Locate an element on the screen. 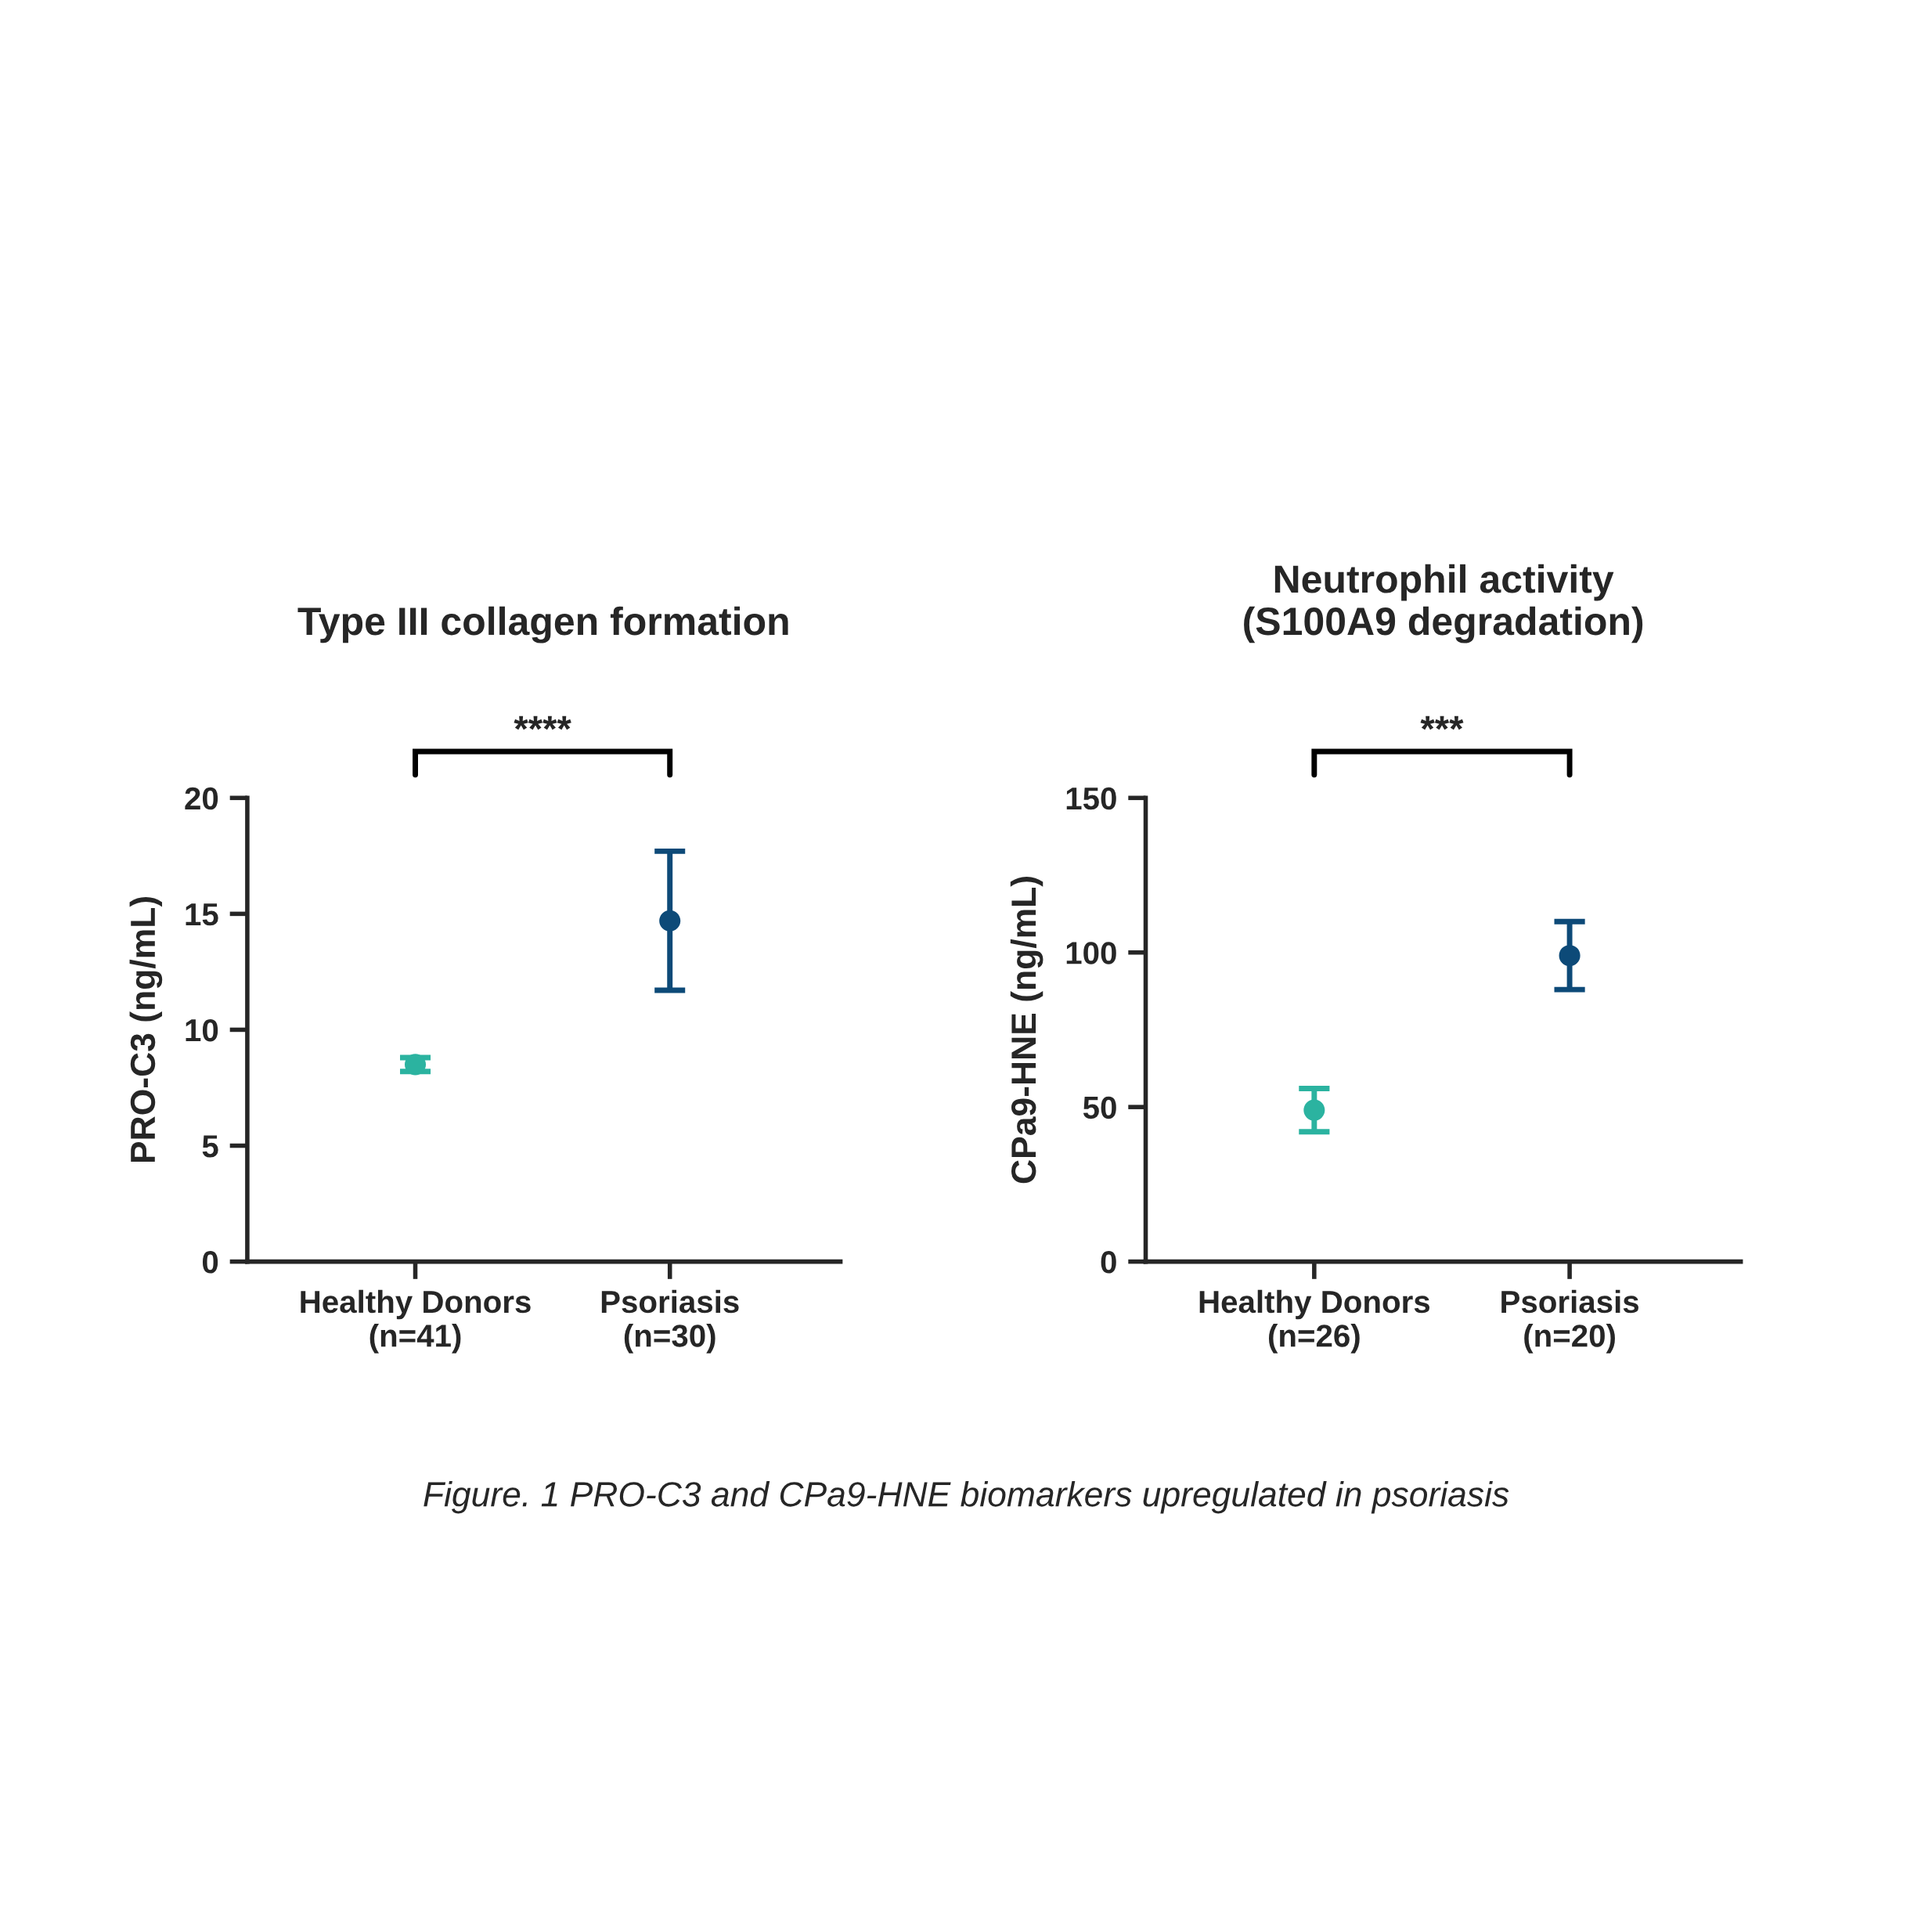 The width and height of the screenshot is (1932, 1932). y-tick-label: 15 is located at coordinates (202, 914).